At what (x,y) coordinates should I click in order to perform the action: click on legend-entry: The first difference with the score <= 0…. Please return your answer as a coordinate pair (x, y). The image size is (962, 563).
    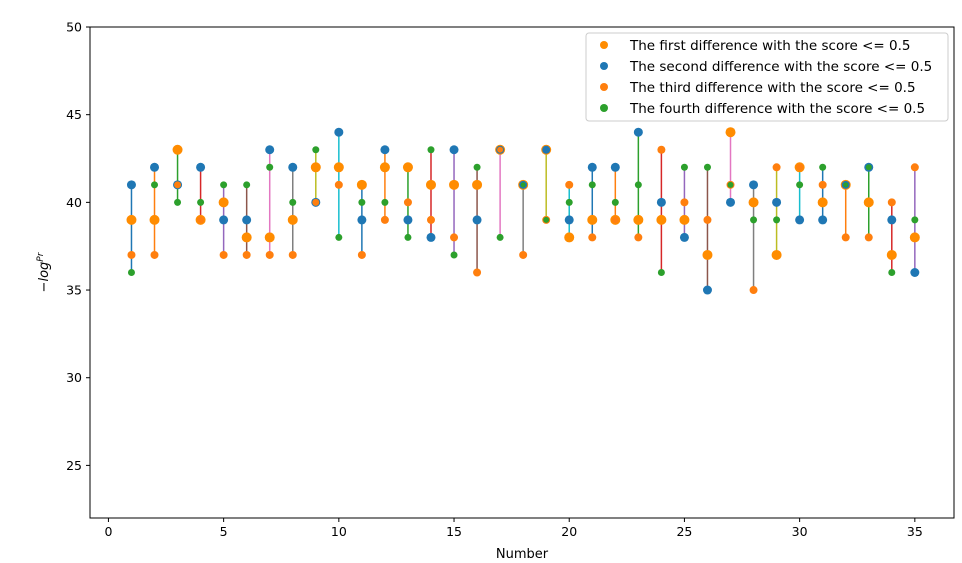
    Looking at the image, I should click on (769, 46).